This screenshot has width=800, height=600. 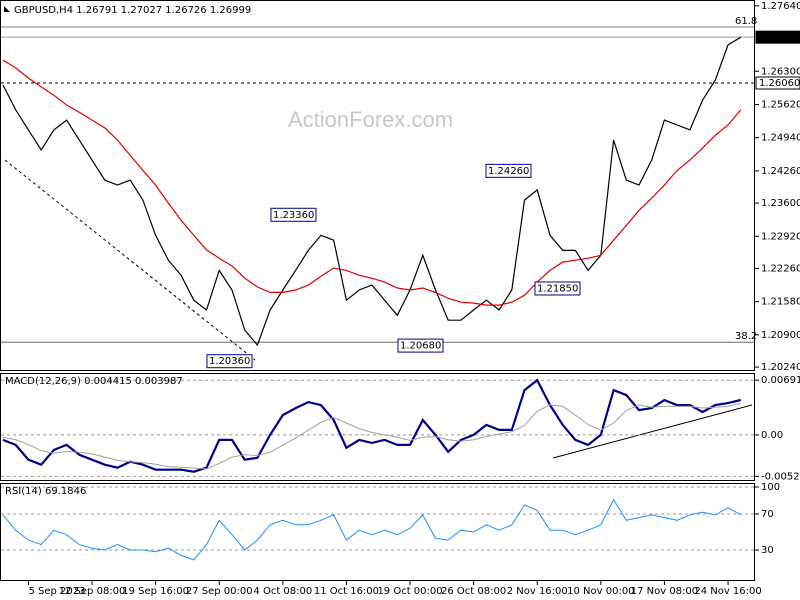 What do you see at coordinates (409, 591) in the screenshot?
I see `x-tick-label: 19 Oct 00:00` at bounding box center [409, 591].